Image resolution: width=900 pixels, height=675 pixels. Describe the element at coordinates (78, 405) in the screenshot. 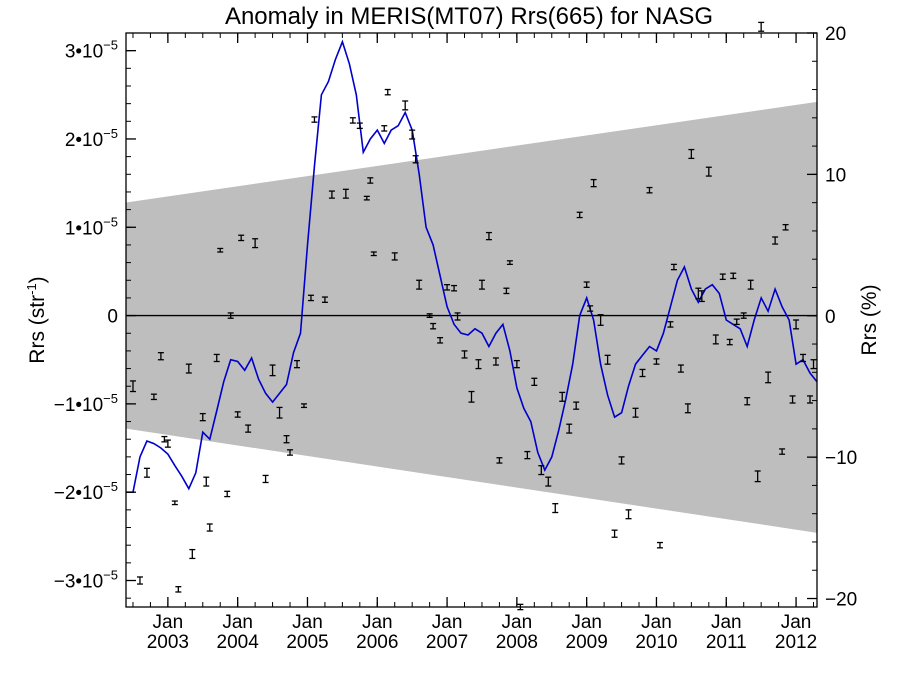

I see `y-left-tick-mantissa: −1•10` at that location.